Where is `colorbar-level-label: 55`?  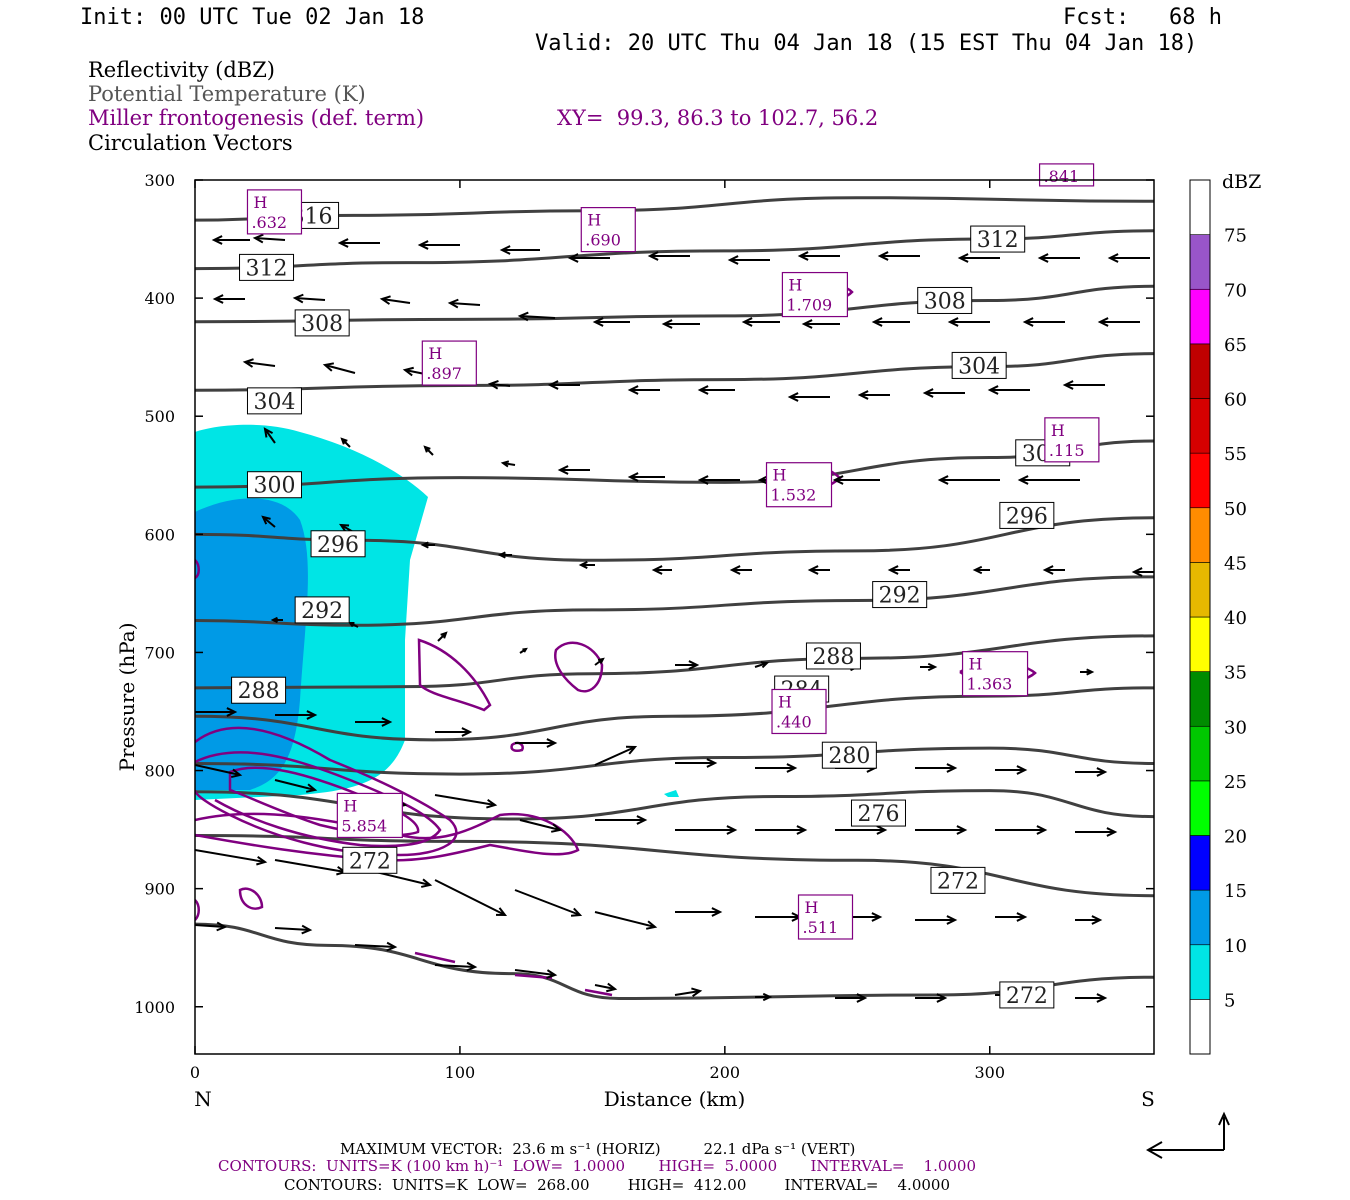 colorbar-level-label: 55 is located at coordinates (1235, 454).